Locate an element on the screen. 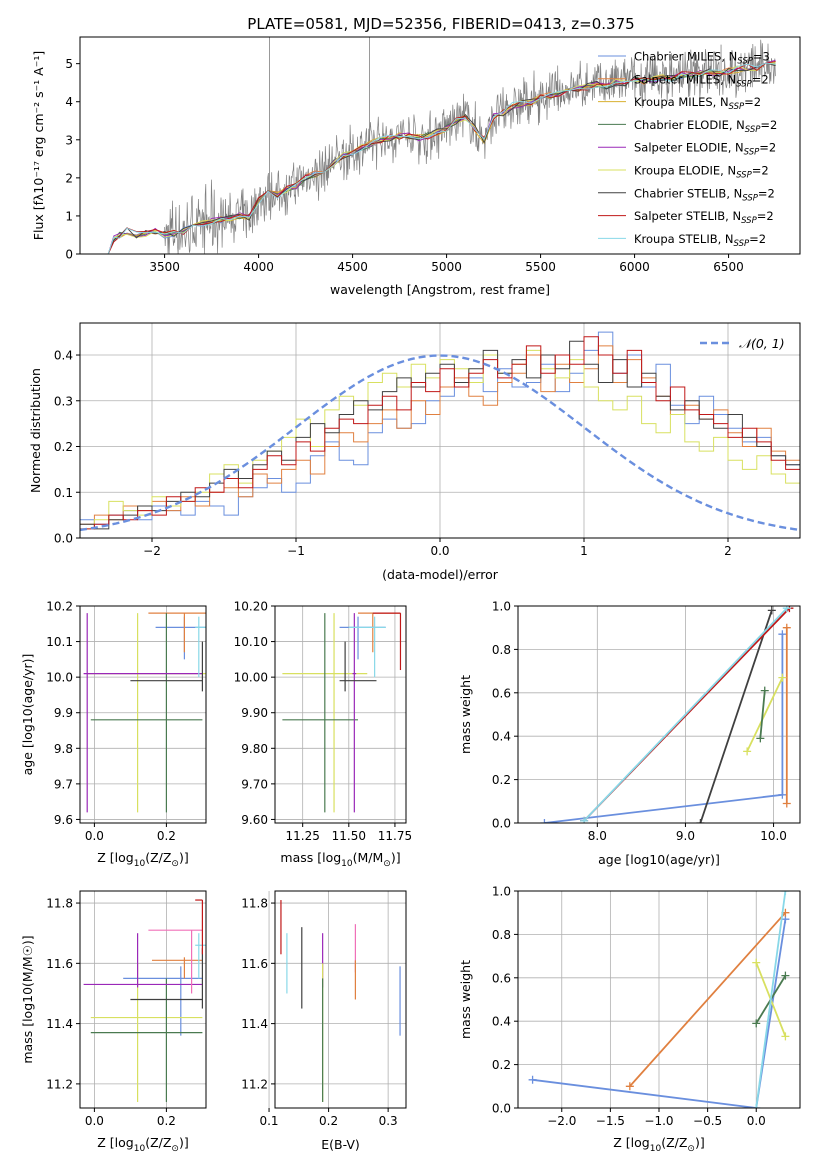 This screenshot has height=1170, width=819. normal-curve is located at coordinates (440, 443).